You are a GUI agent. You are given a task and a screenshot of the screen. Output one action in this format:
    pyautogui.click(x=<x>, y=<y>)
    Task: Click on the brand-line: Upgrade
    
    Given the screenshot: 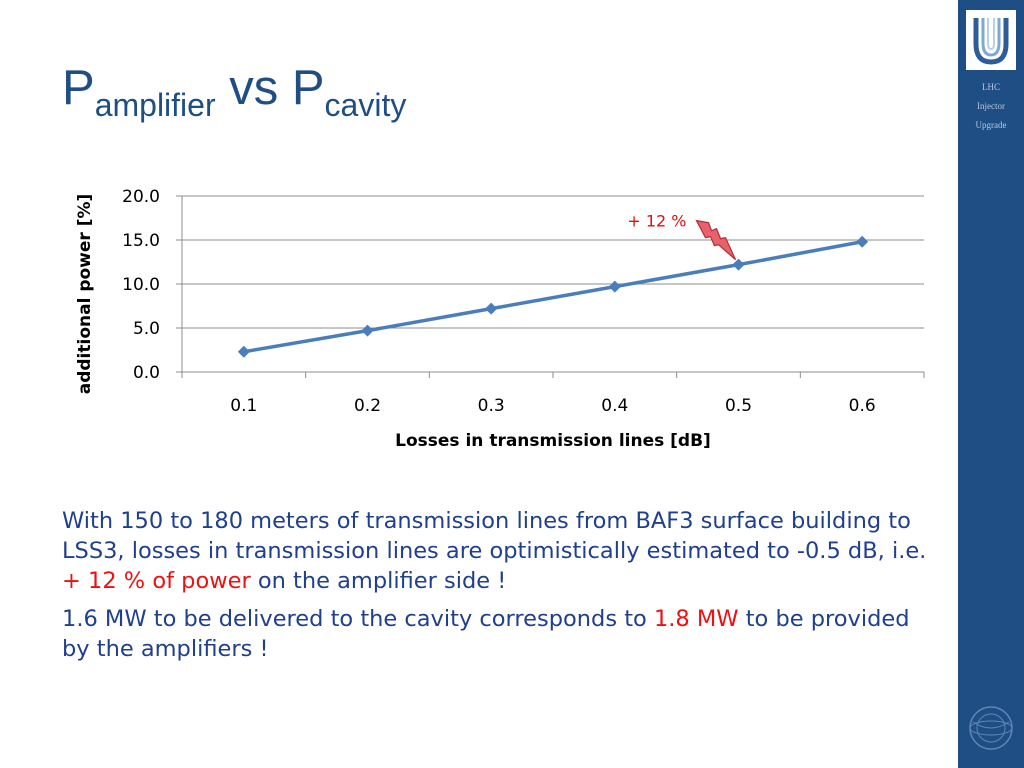 What is the action you would take?
    pyautogui.click(x=991, y=125)
    